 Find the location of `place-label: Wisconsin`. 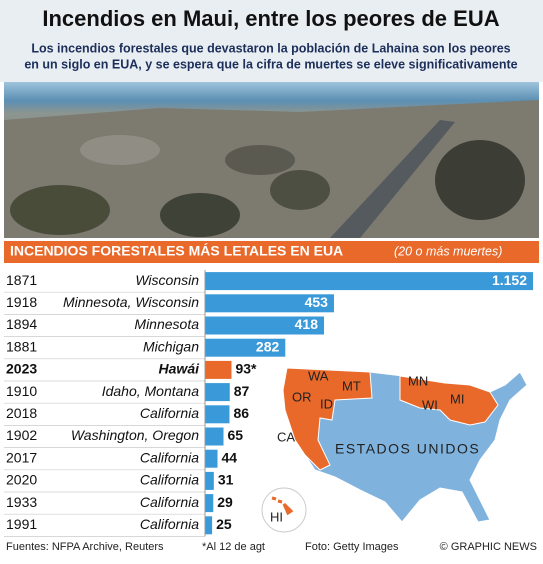

place-label: Wisconsin is located at coordinates (167, 280).